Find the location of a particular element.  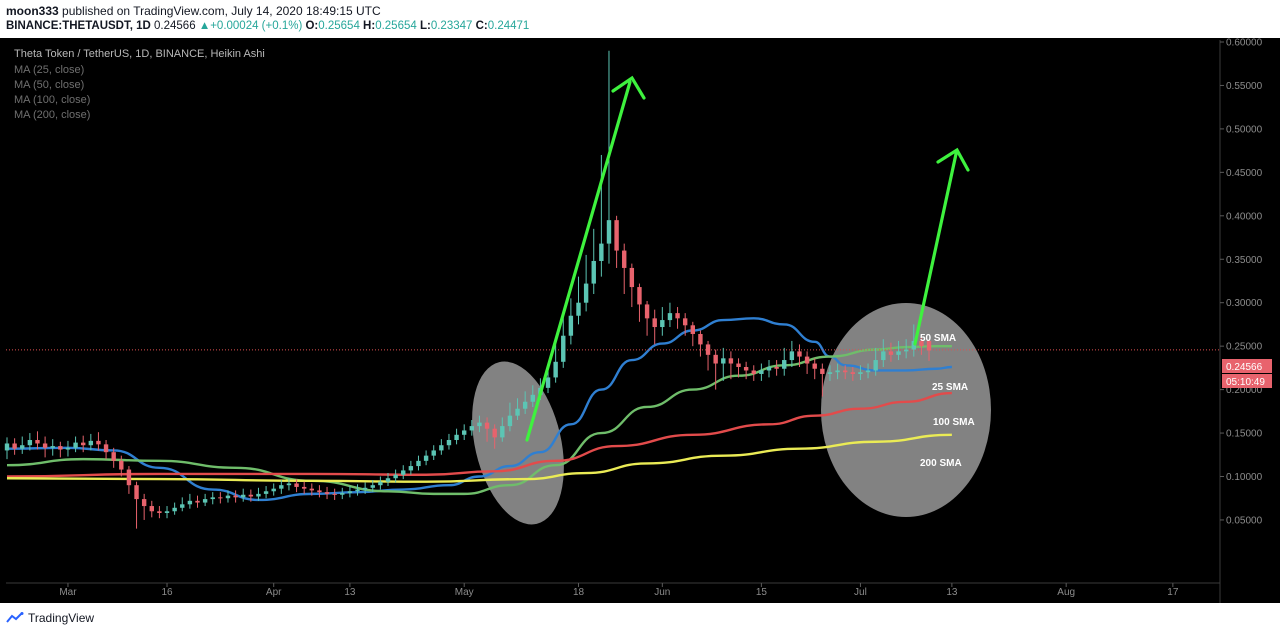

author-name: moon333 is located at coordinates (32, 11).